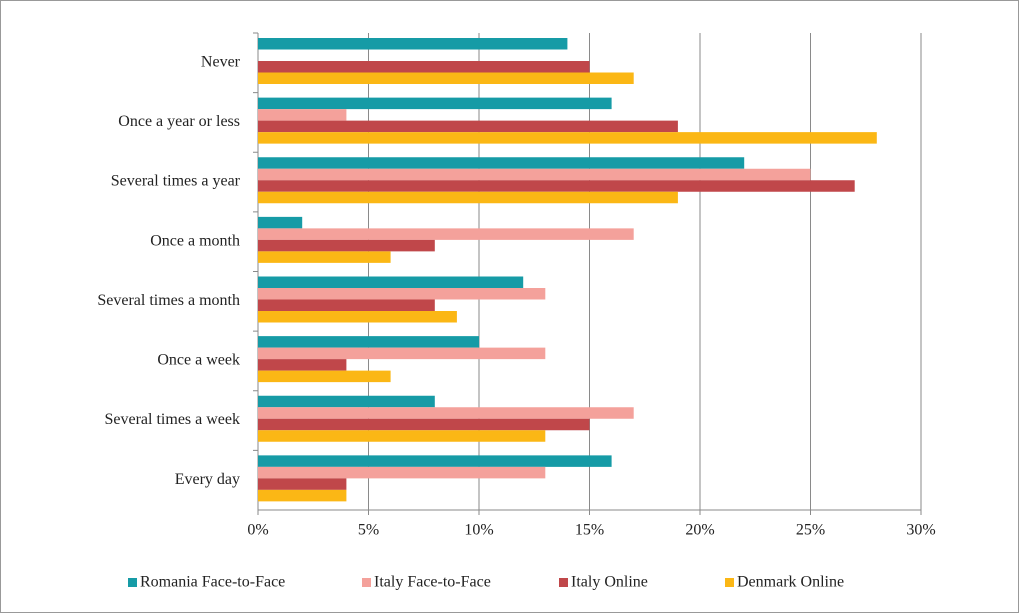 Image resolution: width=1020 pixels, height=614 pixels. I want to click on y-tick-label: Never, so click(221, 61).